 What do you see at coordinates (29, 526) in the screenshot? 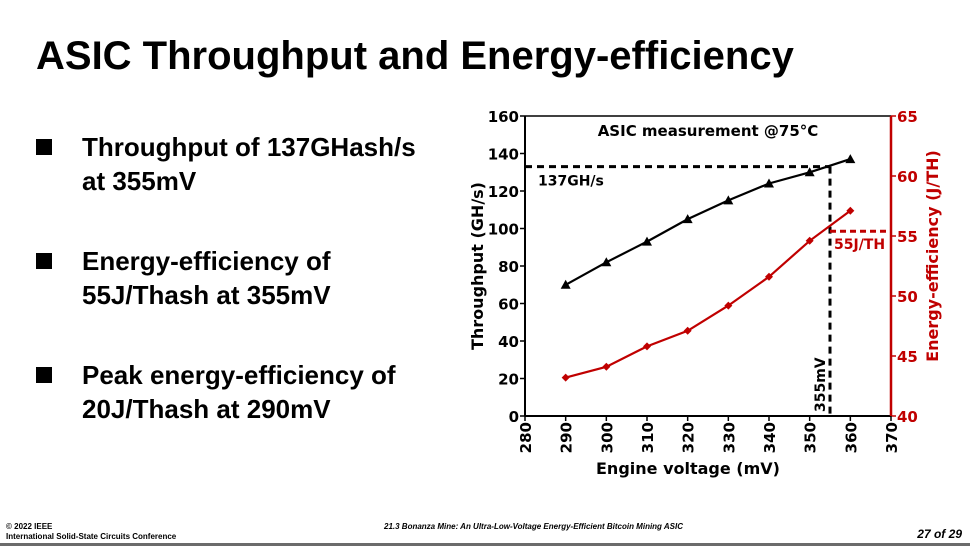
I see `footer-copyright: © 2022 IEEE` at bounding box center [29, 526].